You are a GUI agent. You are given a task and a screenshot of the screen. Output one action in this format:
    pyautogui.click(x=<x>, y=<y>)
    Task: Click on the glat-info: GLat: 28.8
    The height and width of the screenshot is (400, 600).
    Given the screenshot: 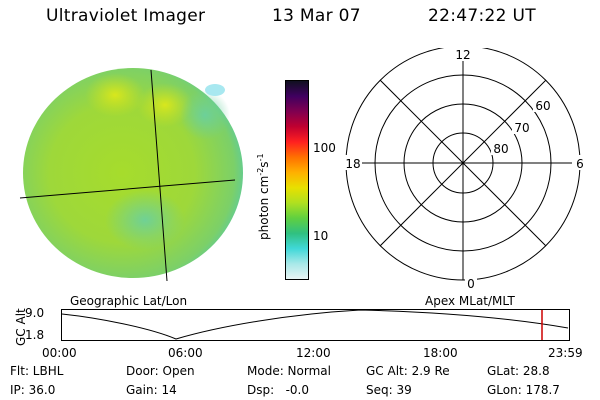 What is the action you would take?
    pyautogui.click(x=518, y=371)
    